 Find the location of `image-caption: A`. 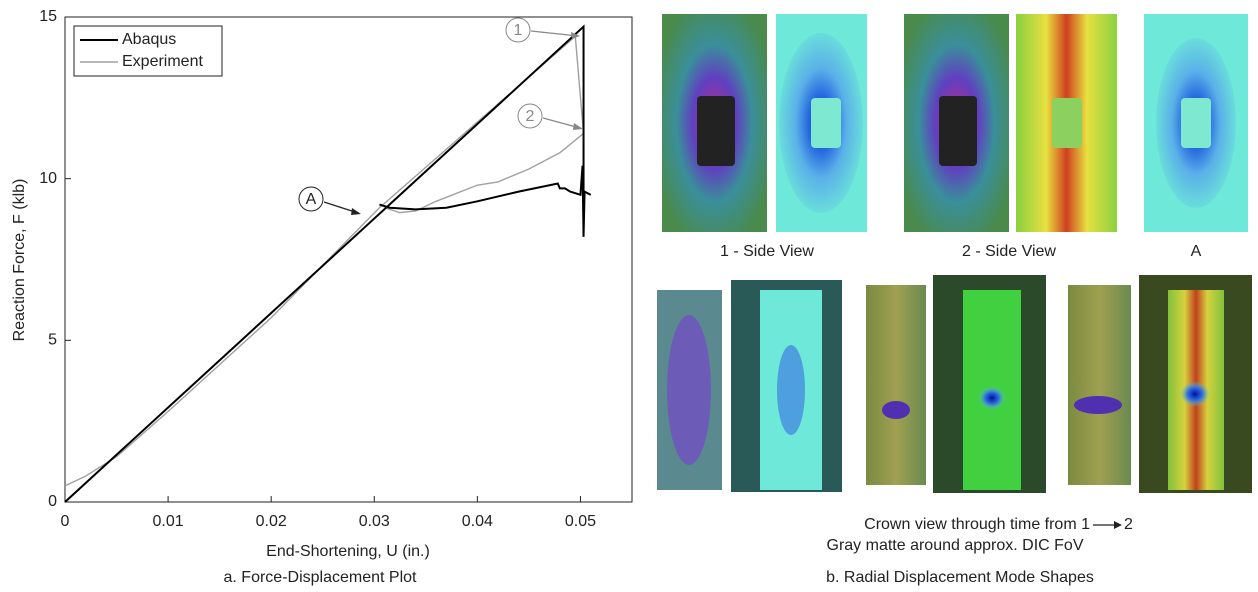

image-caption: A is located at coordinates (1196, 251).